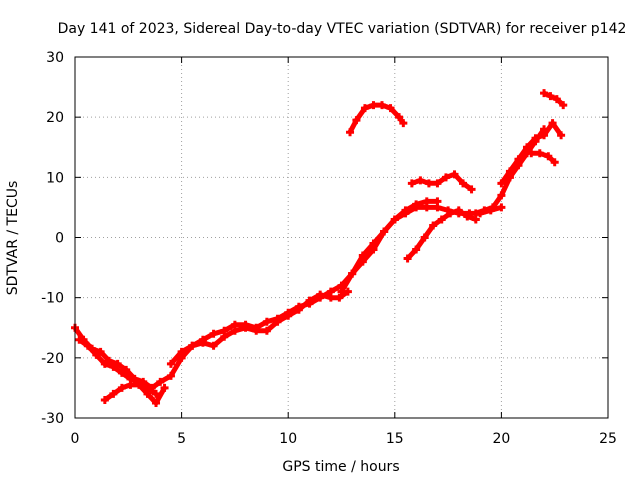 The image size is (640, 480). I want to click on x-axis-label: GPS time / hours, so click(340, 467).